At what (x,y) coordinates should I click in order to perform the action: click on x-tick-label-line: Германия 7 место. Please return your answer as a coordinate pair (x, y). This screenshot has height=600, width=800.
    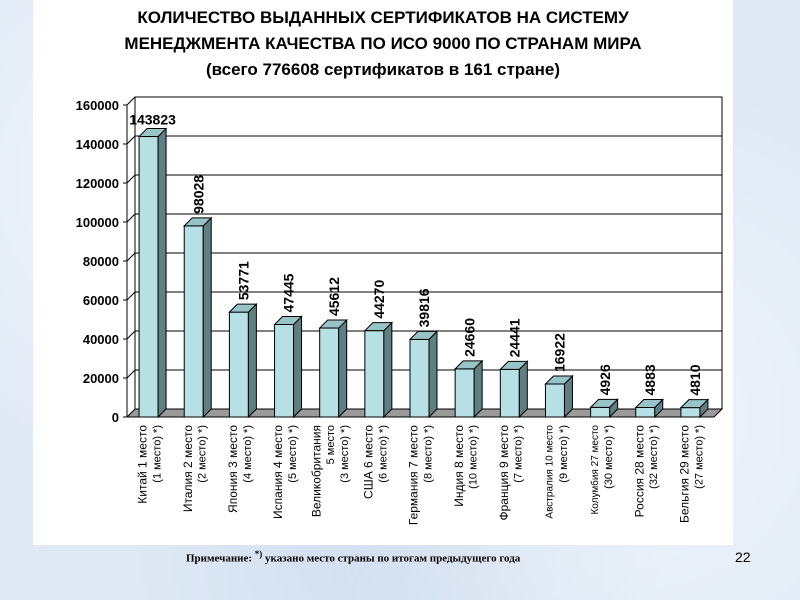
    Looking at the image, I should click on (414, 475).